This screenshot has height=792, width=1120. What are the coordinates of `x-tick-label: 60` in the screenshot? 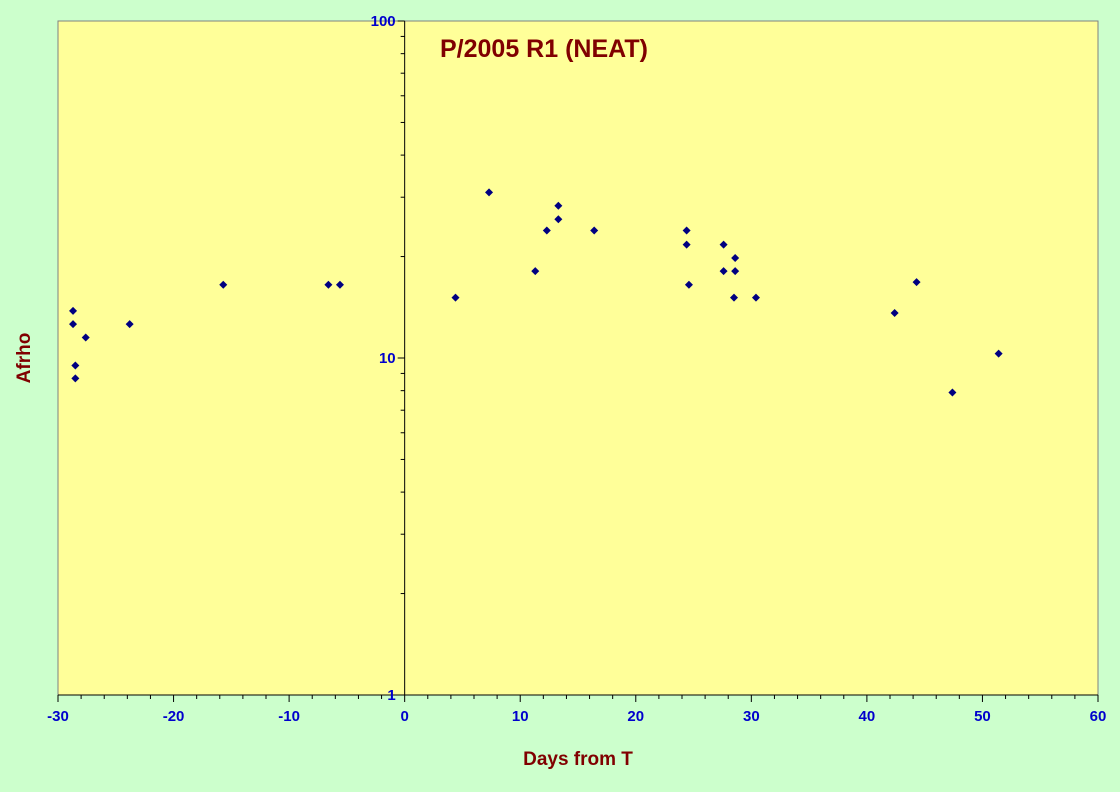 It's located at (1098, 716).